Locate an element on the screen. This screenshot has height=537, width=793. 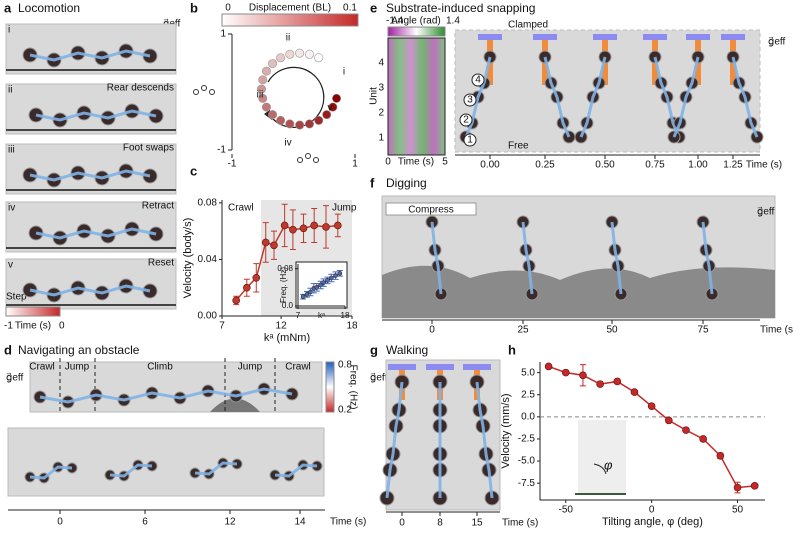
y-axis-label: Freq. (Hz) is located at coordinates (283, 285).